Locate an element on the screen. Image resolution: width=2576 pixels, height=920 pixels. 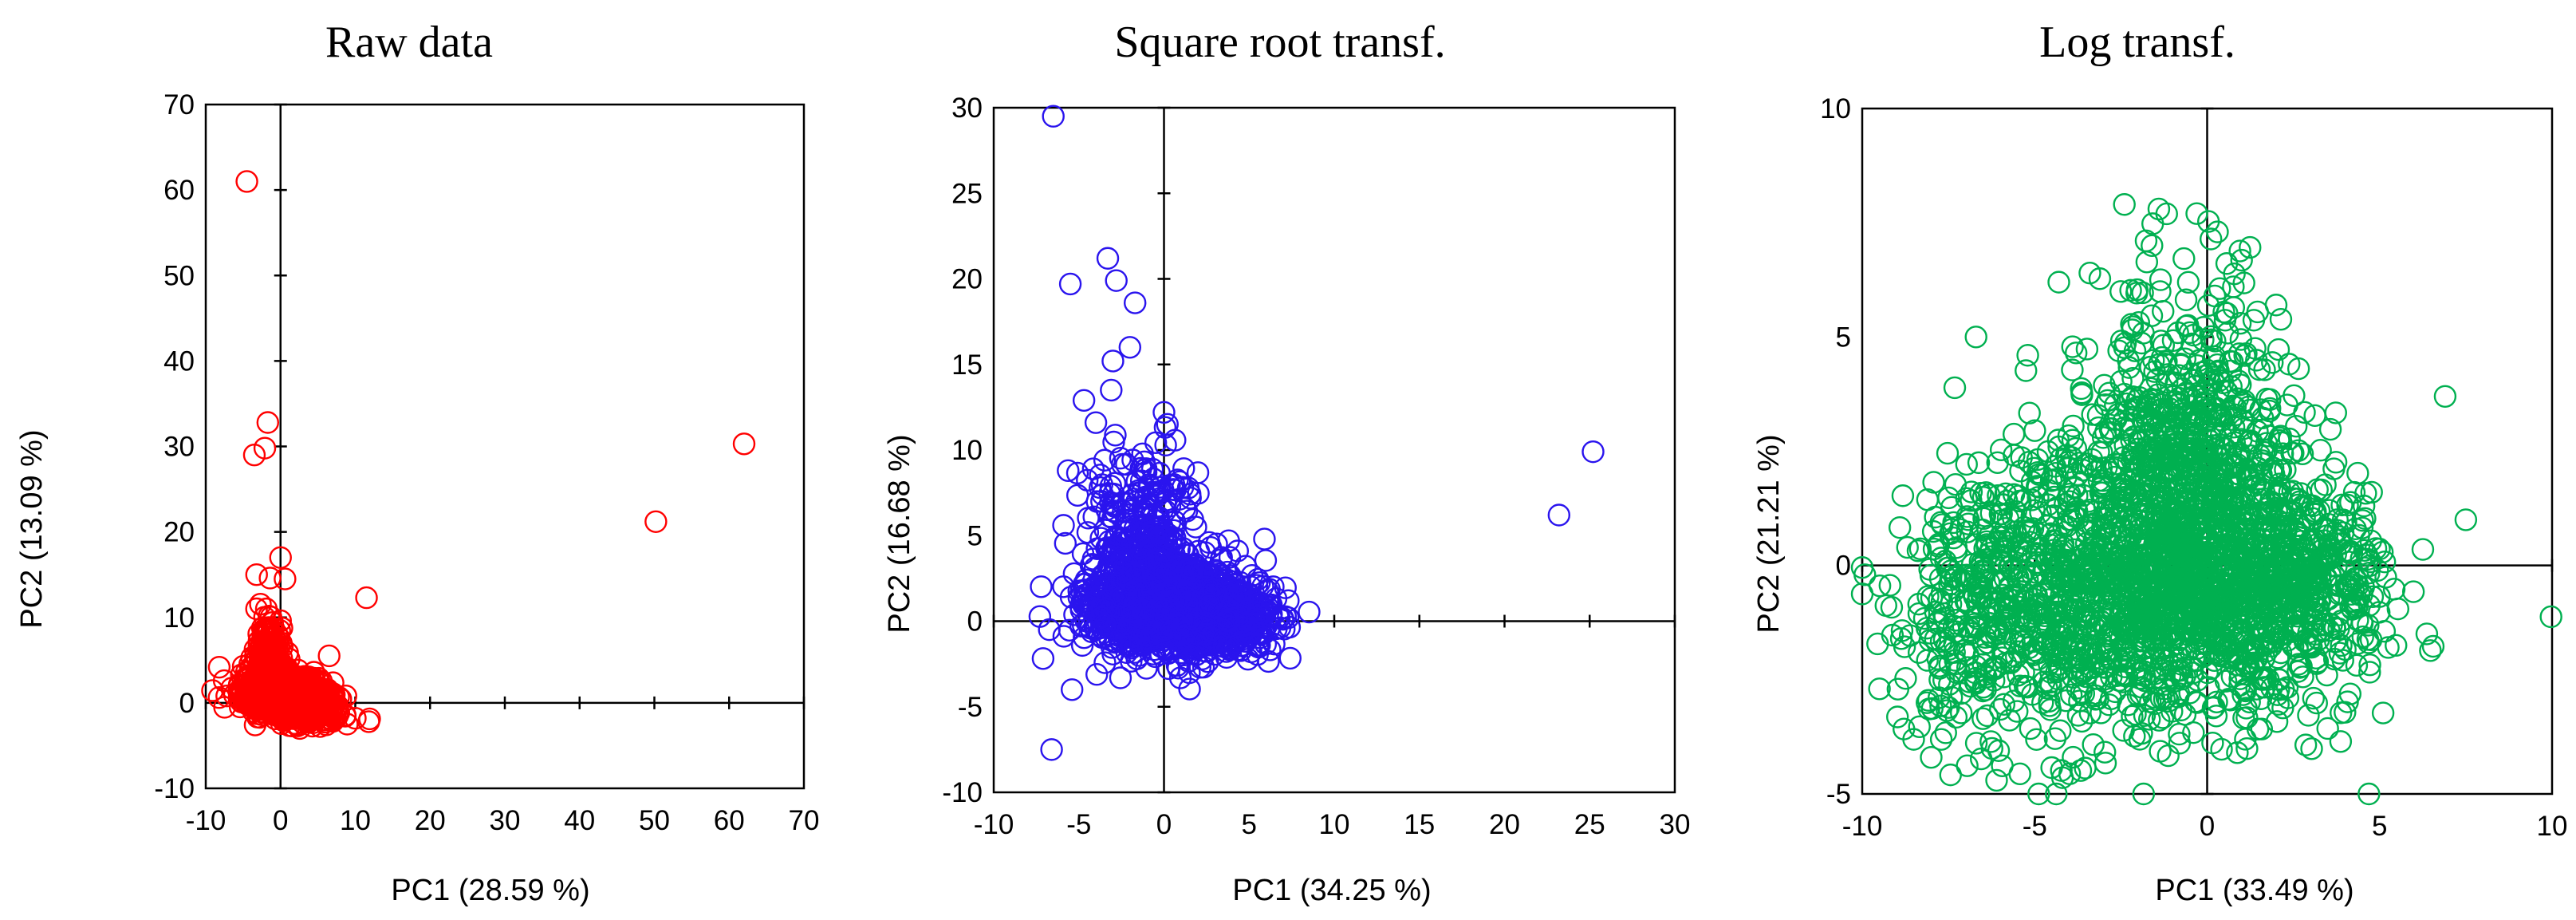
x-tick-label: 60 is located at coordinates (729, 820).